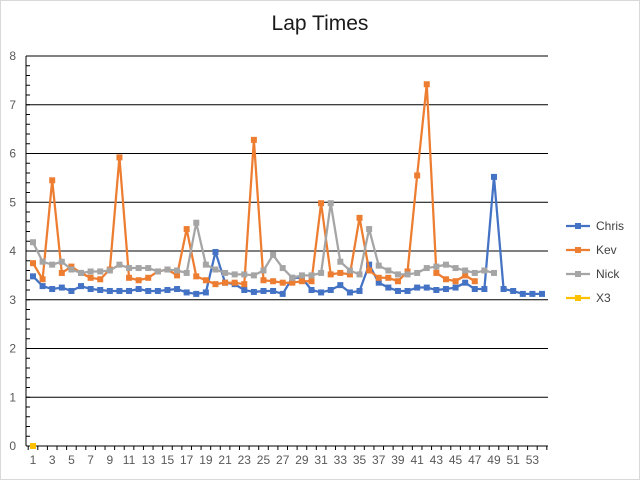 The height and width of the screenshot is (480, 640). Describe the element at coordinates (302, 460) in the screenshot. I see `x-tick-label: 29` at that location.